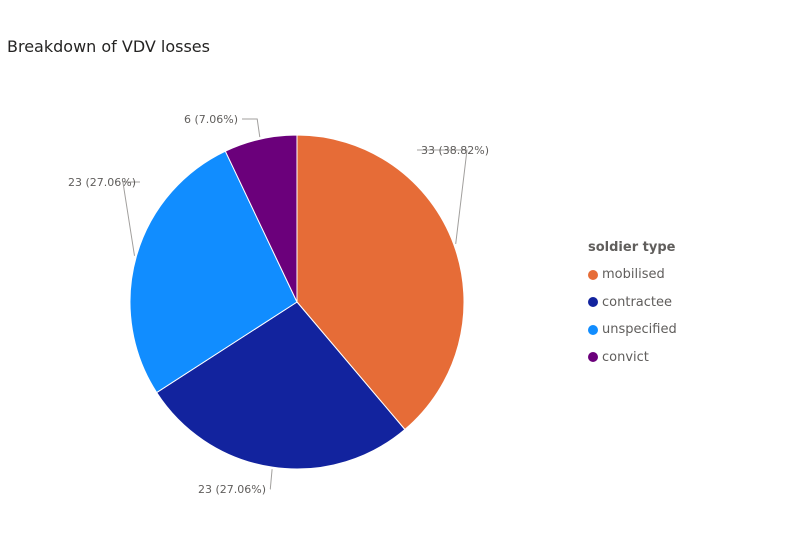 Image resolution: width=810 pixels, height=539 pixels. What do you see at coordinates (593, 302) in the screenshot?
I see `legend-marker-contractee` at bounding box center [593, 302].